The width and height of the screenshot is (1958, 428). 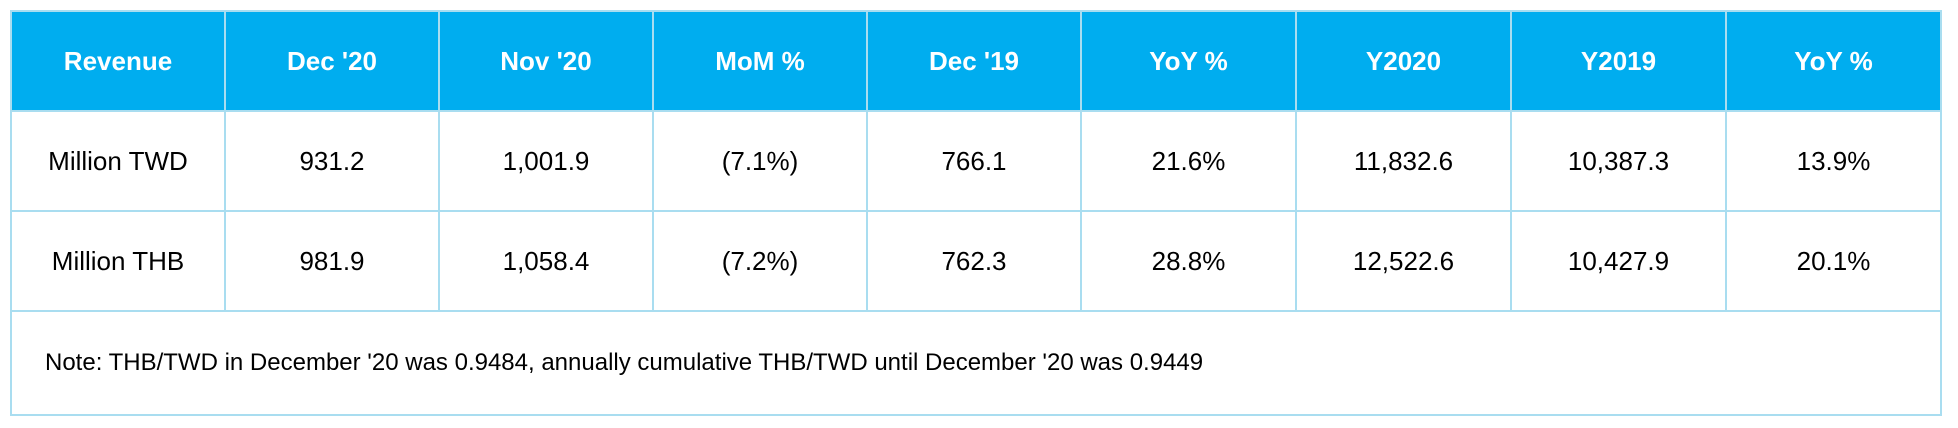 What do you see at coordinates (1403, 161) in the screenshot?
I see `table-cell: 11,832.6` at bounding box center [1403, 161].